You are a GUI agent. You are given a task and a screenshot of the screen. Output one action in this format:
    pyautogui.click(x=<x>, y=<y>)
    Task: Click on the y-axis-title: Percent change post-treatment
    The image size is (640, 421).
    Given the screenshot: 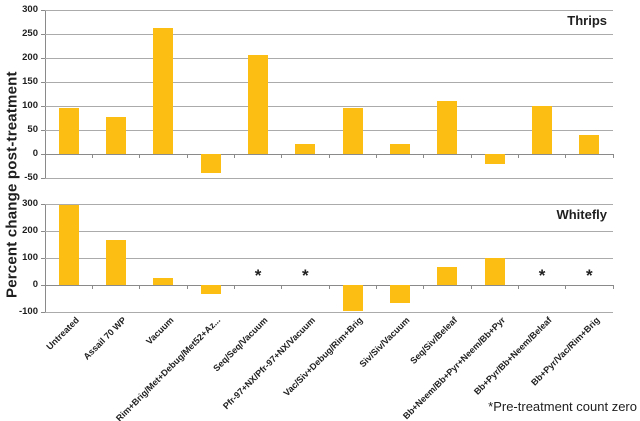 What is the action you would take?
    pyautogui.click(x=12, y=185)
    